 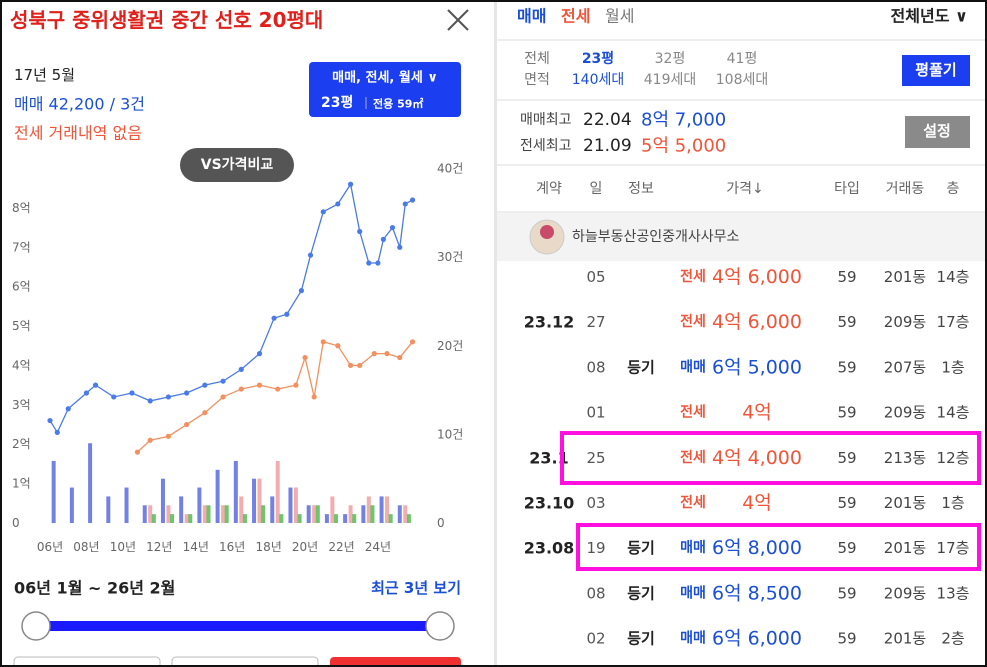 I want to click on close-icon, so click(x=458, y=20).